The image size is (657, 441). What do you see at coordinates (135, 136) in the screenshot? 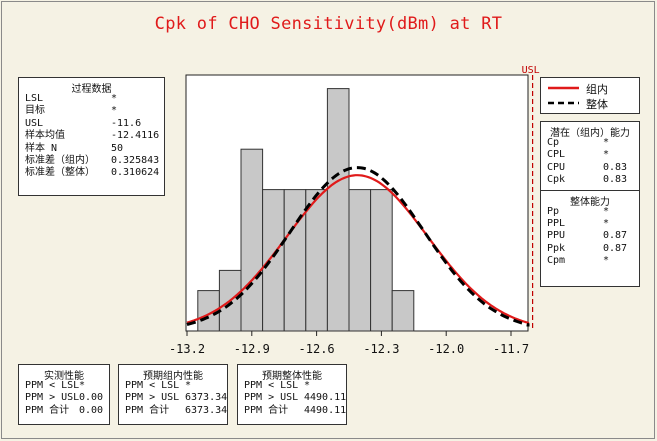
I see `process-value: -12.4116` at bounding box center [135, 136].